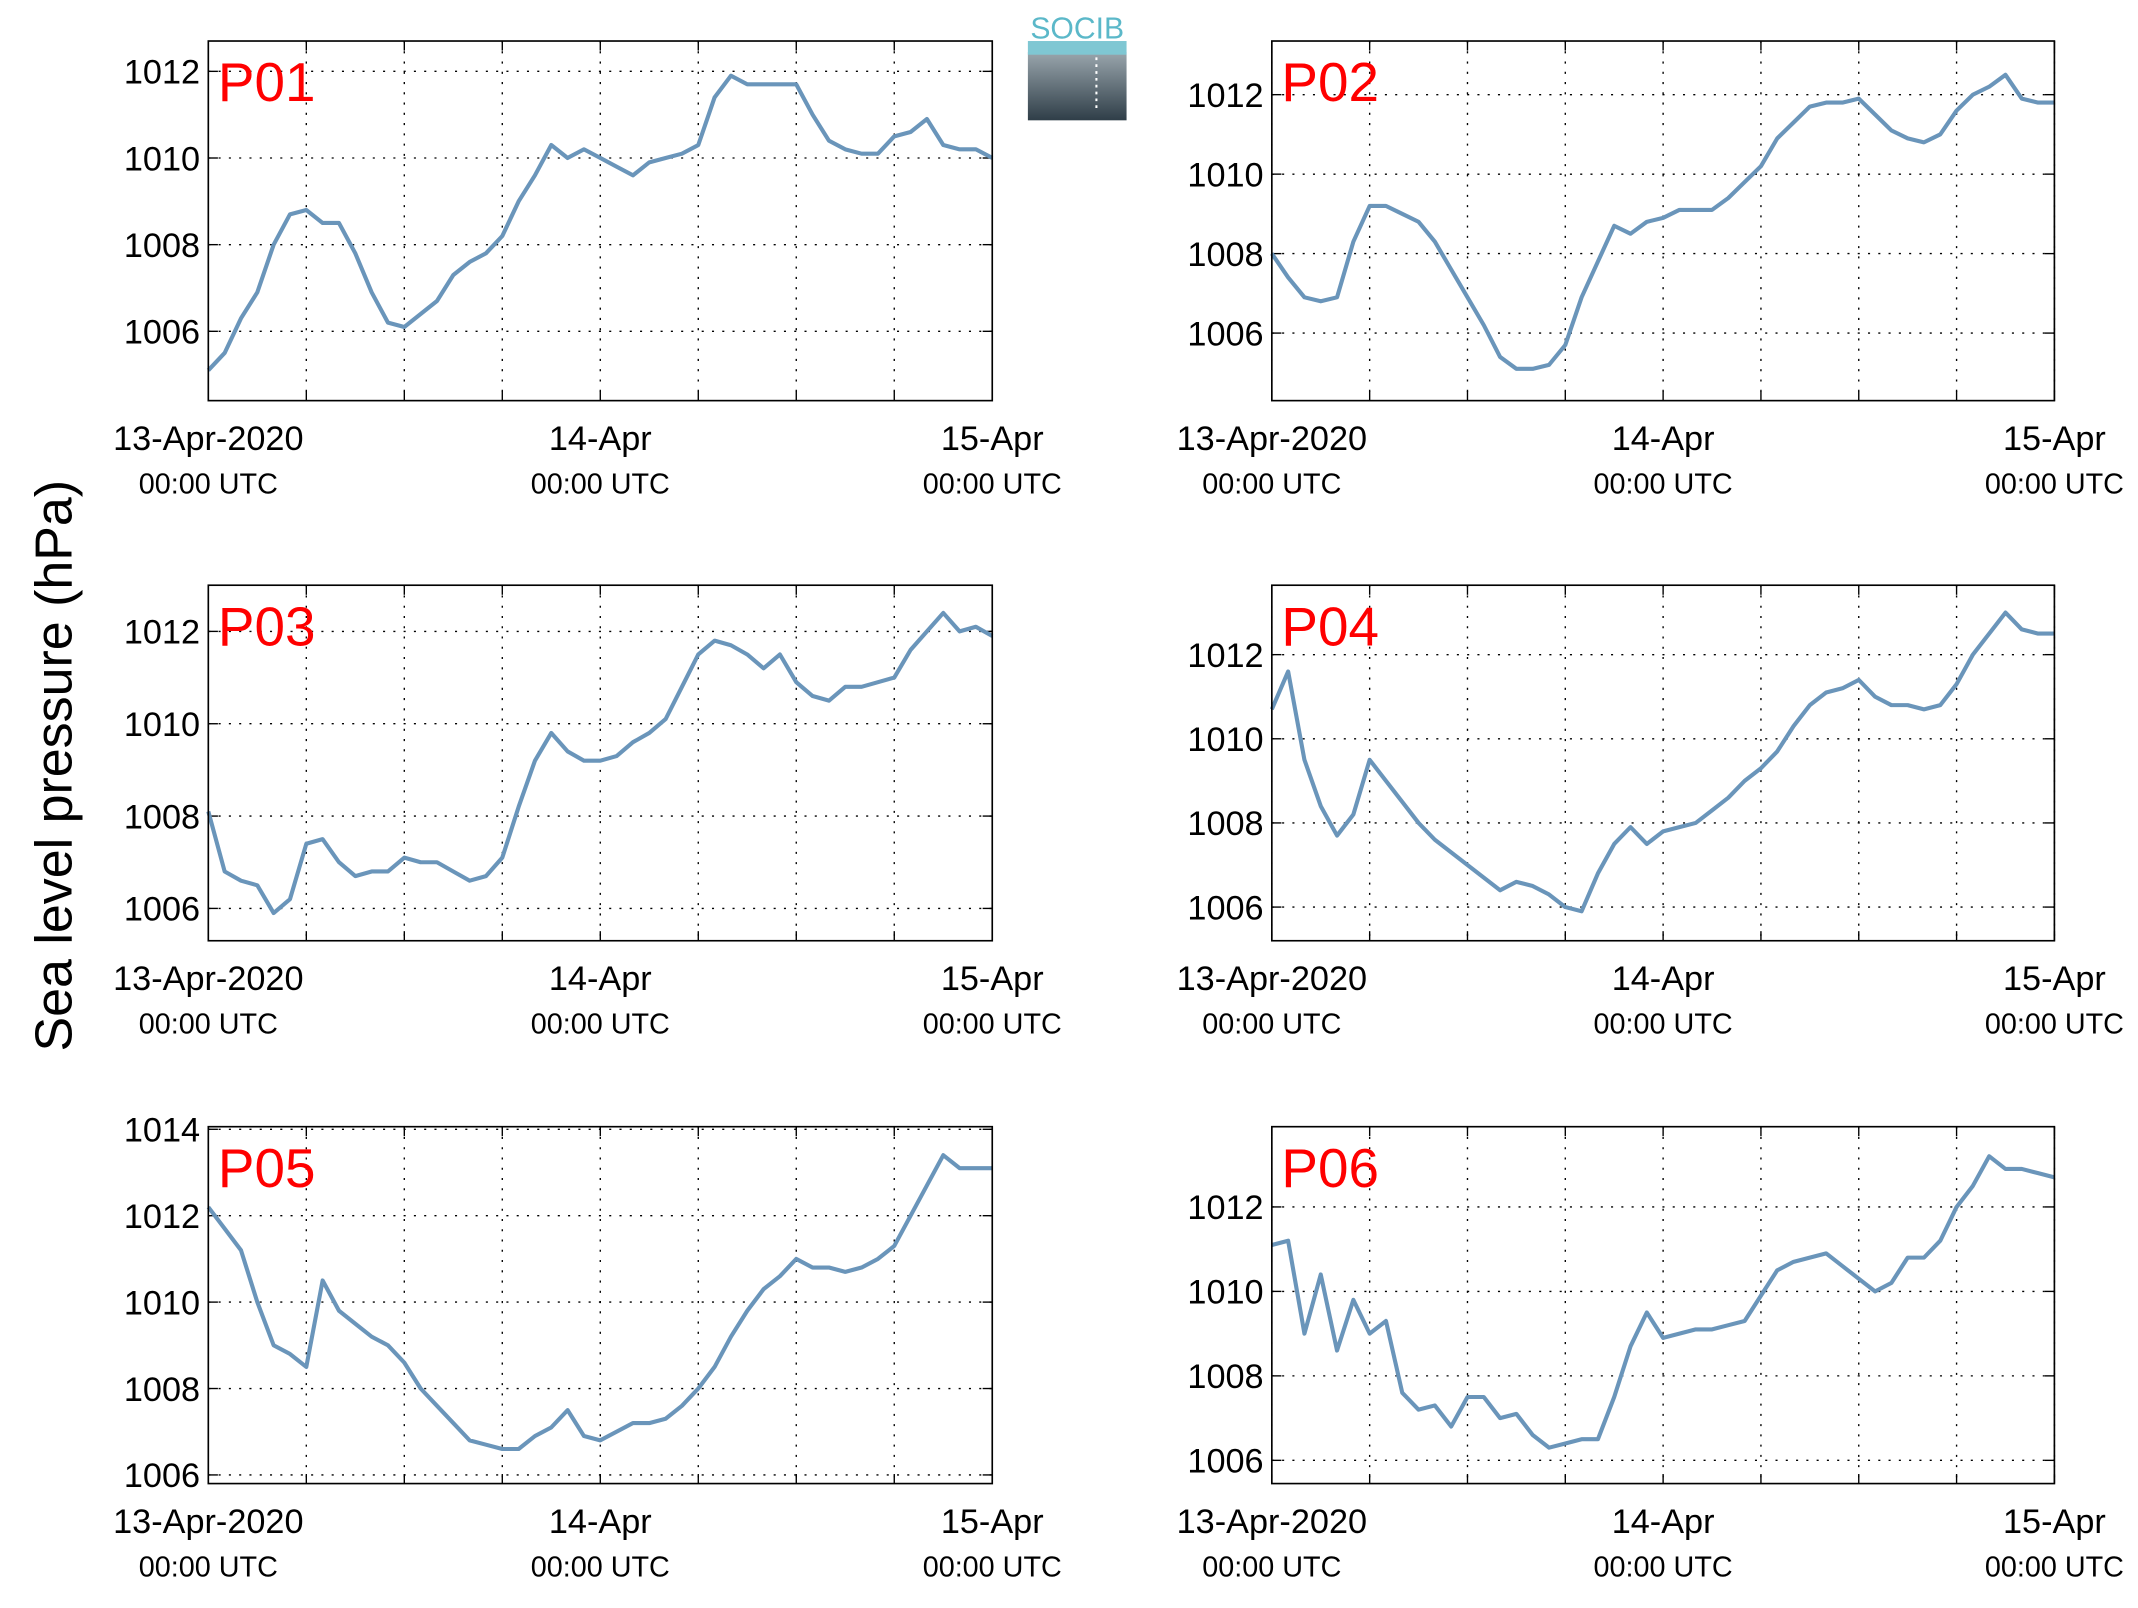 This screenshot has width=2138, height=1608. What do you see at coordinates (1077, 28) in the screenshot?
I see `logo-text: SOCIB` at bounding box center [1077, 28].